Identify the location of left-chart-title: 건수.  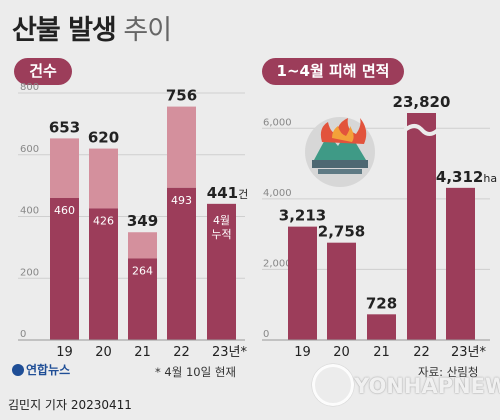
(43, 71).